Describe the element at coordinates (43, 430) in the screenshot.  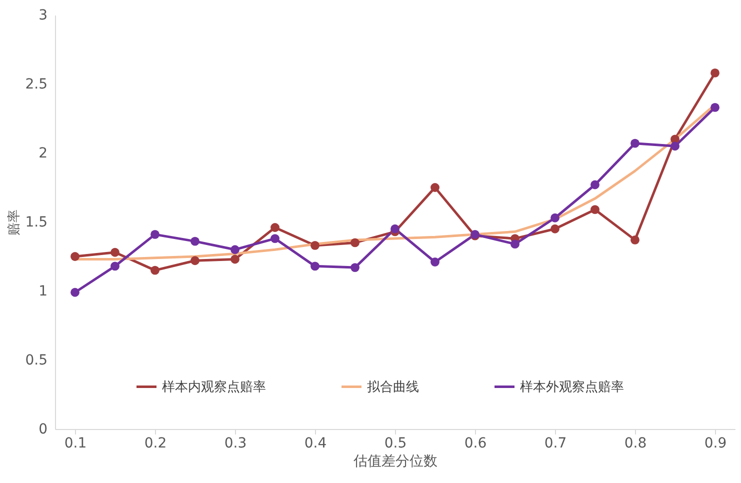
I see `y-tick-label: 0` at that location.